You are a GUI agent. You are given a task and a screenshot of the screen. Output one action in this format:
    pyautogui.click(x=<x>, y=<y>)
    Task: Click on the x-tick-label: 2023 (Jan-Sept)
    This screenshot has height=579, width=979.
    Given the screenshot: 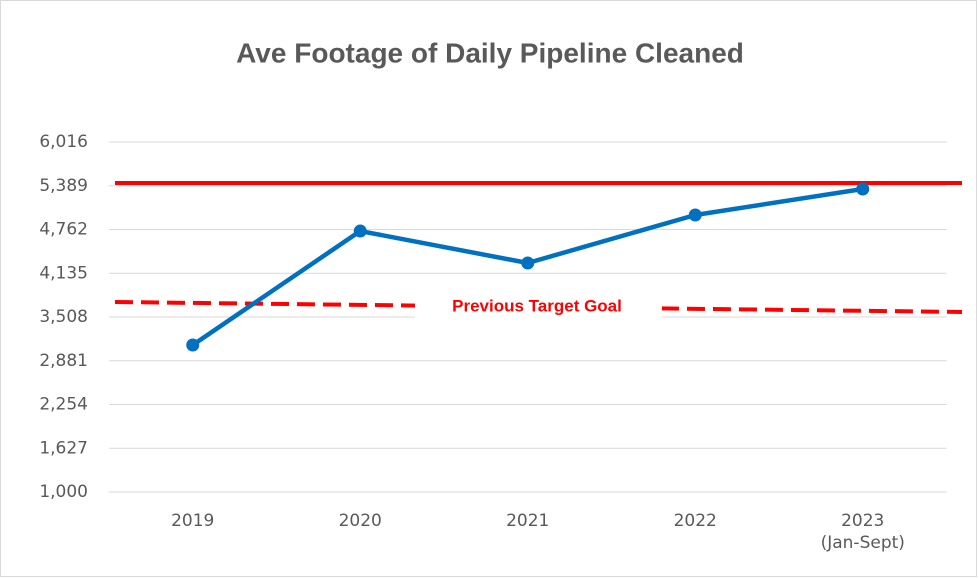 What is the action you would take?
    pyautogui.click(x=862, y=532)
    